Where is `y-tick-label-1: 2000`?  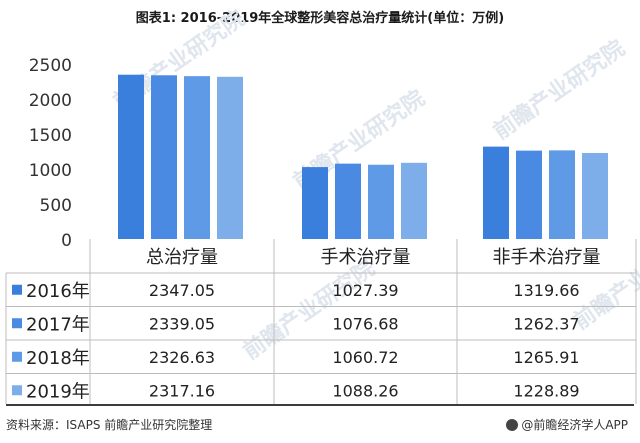 y-tick-label-1: 2000 is located at coordinates (50, 101).